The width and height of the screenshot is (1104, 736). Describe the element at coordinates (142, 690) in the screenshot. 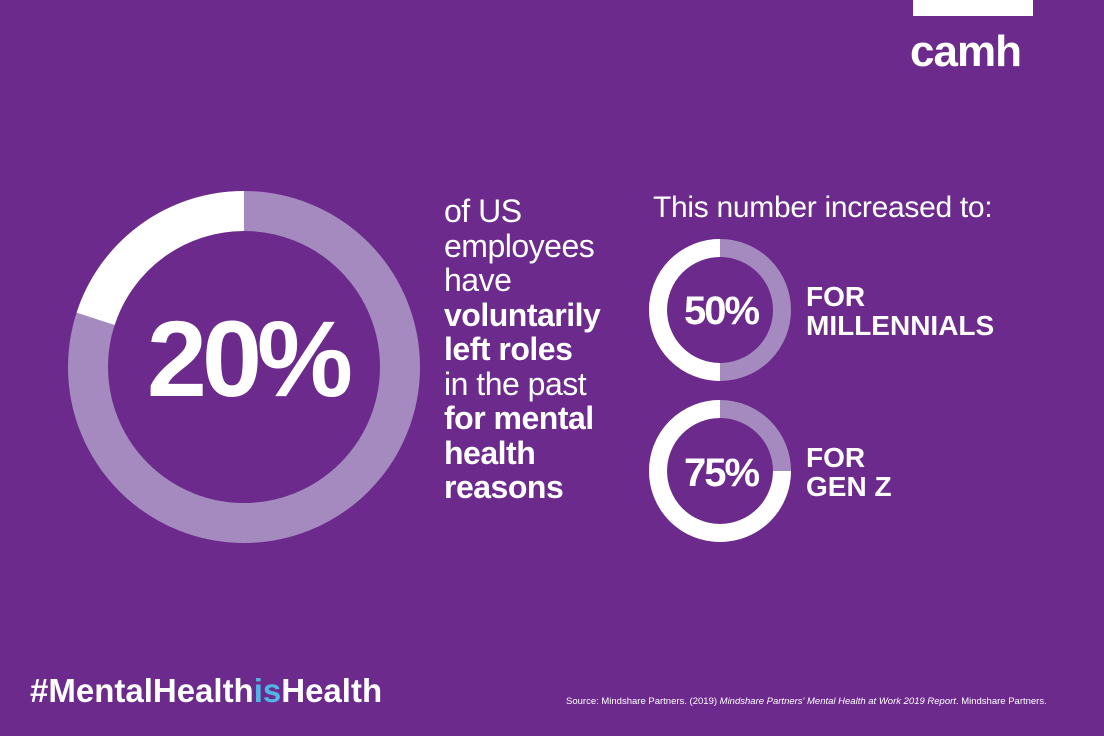

I see `hashtag-part: #MentalHealth` at that location.